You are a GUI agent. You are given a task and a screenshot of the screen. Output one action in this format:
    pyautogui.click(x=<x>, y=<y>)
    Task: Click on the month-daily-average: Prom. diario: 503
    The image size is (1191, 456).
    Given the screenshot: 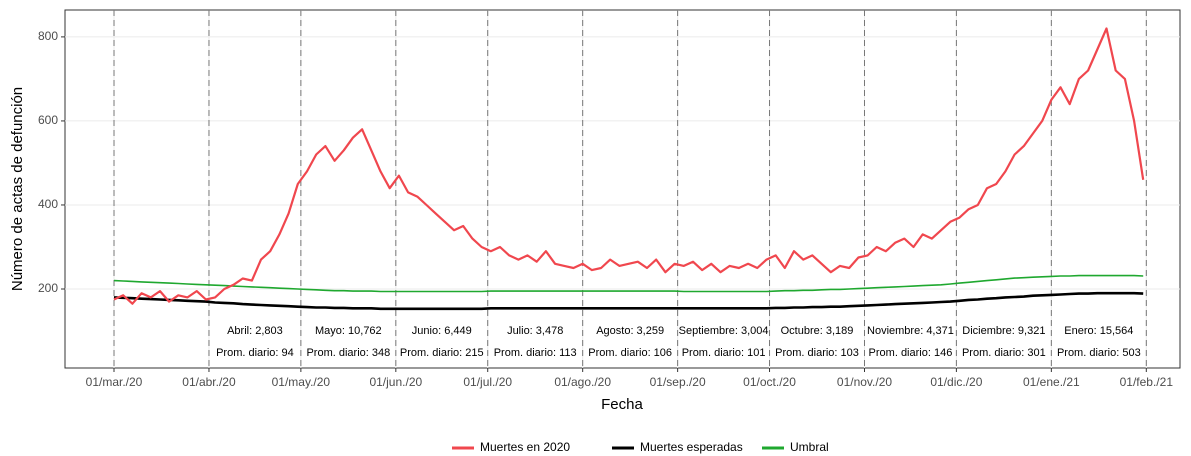 What is the action you would take?
    pyautogui.click(x=1099, y=353)
    